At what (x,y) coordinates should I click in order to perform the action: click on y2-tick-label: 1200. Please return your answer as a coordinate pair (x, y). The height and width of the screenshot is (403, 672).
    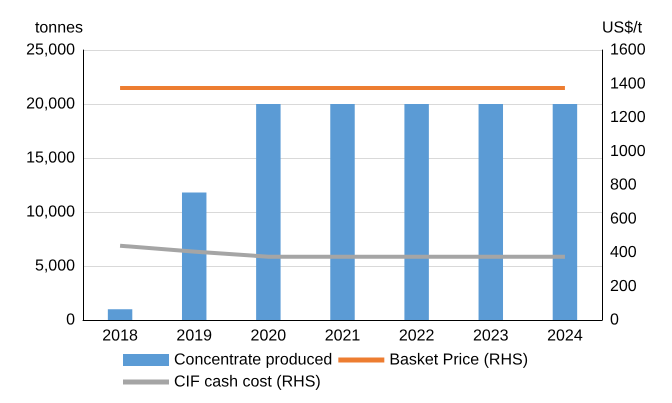
    Looking at the image, I should click on (628, 117).